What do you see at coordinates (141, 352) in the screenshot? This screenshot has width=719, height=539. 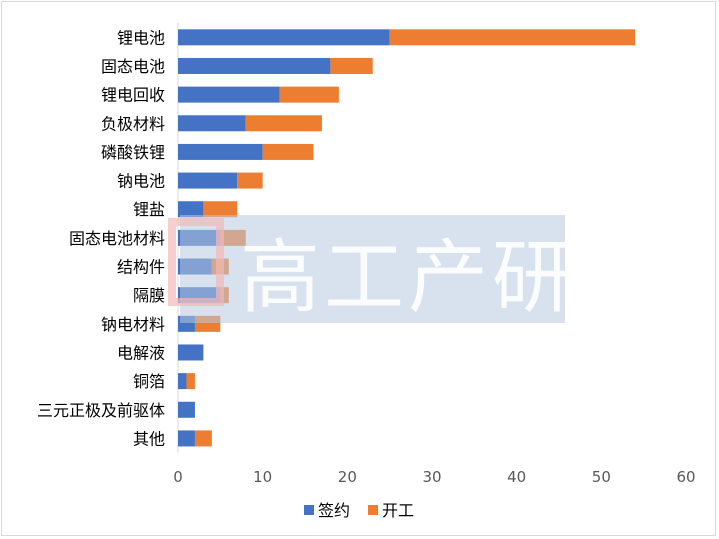 I see `category-label: 电解液` at bounding box center [141, 352].